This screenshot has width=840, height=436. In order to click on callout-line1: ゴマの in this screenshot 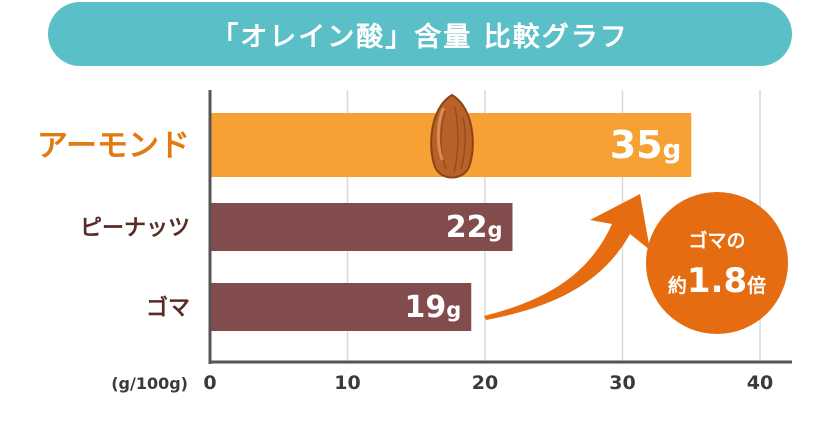, I will do `click(716, 240)`.